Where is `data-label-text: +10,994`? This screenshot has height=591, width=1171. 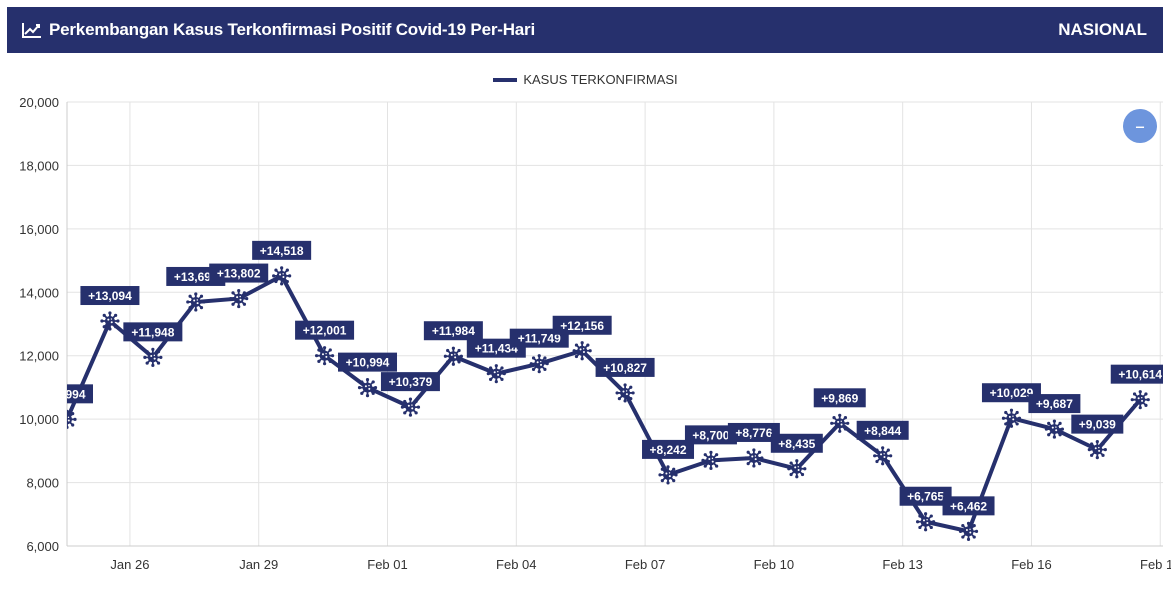 data-label-text: +10,994 is located at coordinates (368, 363).